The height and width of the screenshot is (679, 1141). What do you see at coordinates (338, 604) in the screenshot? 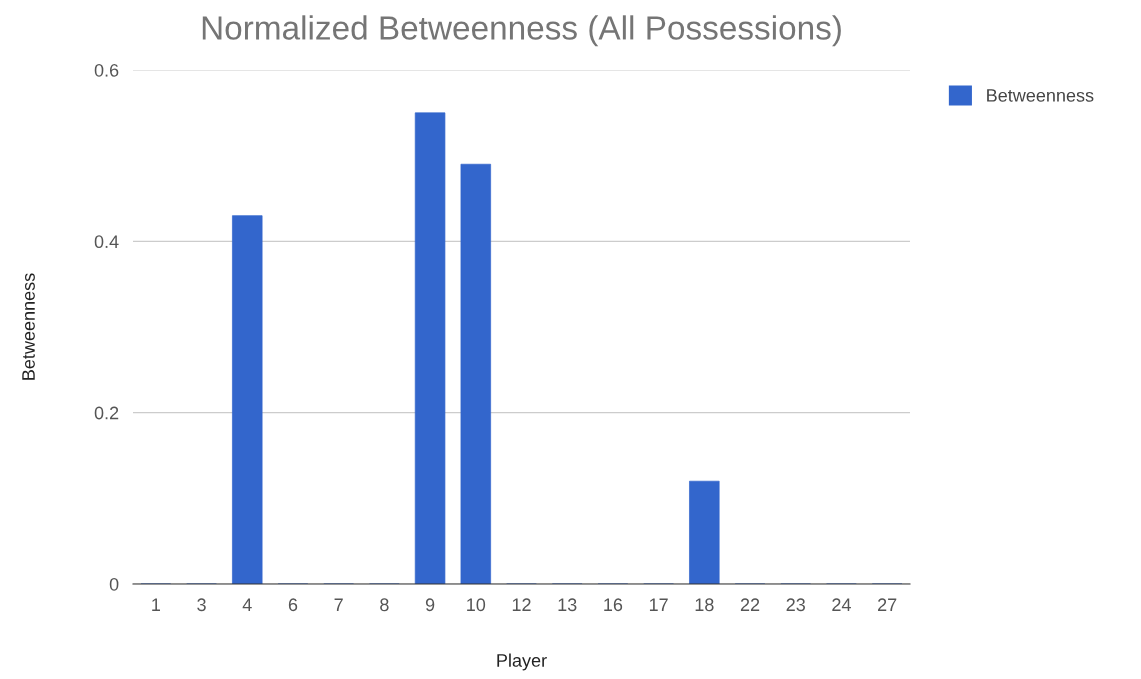
I see `x-tick-label: 7` at bounding box center [338, 604].